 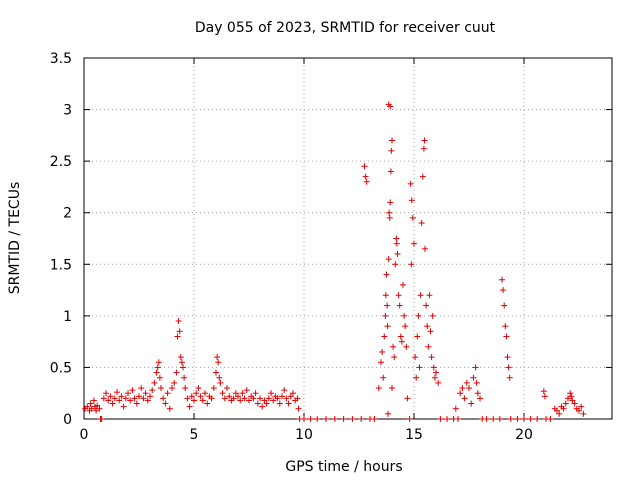 I want to click on y-tick-label: 0.5, so click(x=61, y=368).